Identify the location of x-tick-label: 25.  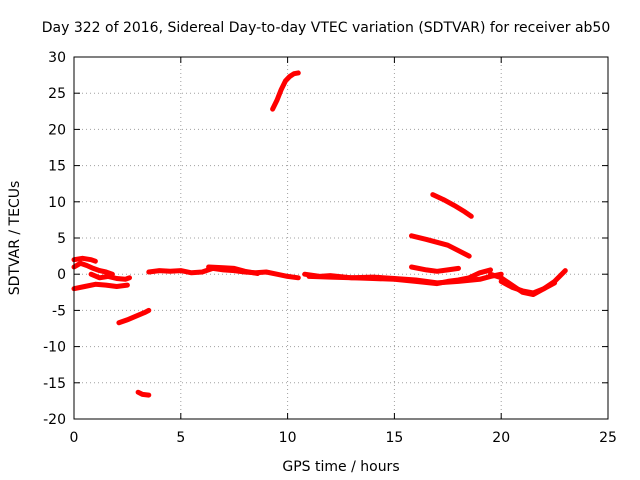
(608, 438).